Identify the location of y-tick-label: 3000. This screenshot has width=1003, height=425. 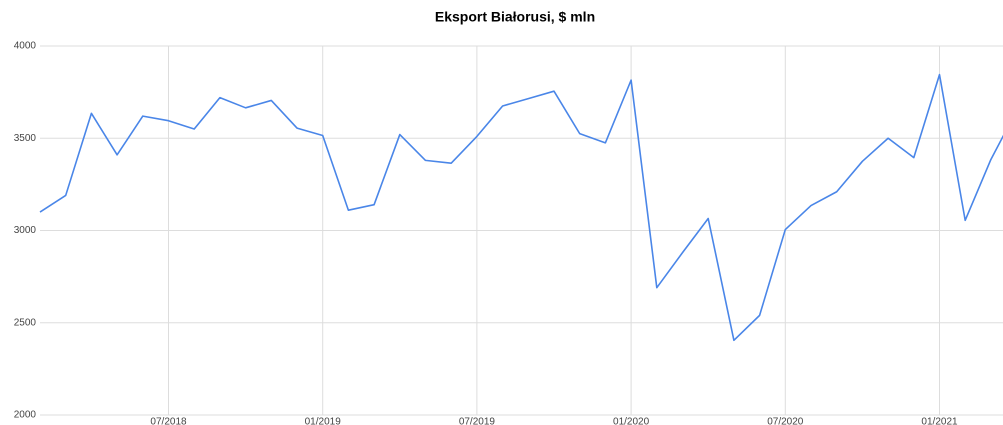
(25, 230).